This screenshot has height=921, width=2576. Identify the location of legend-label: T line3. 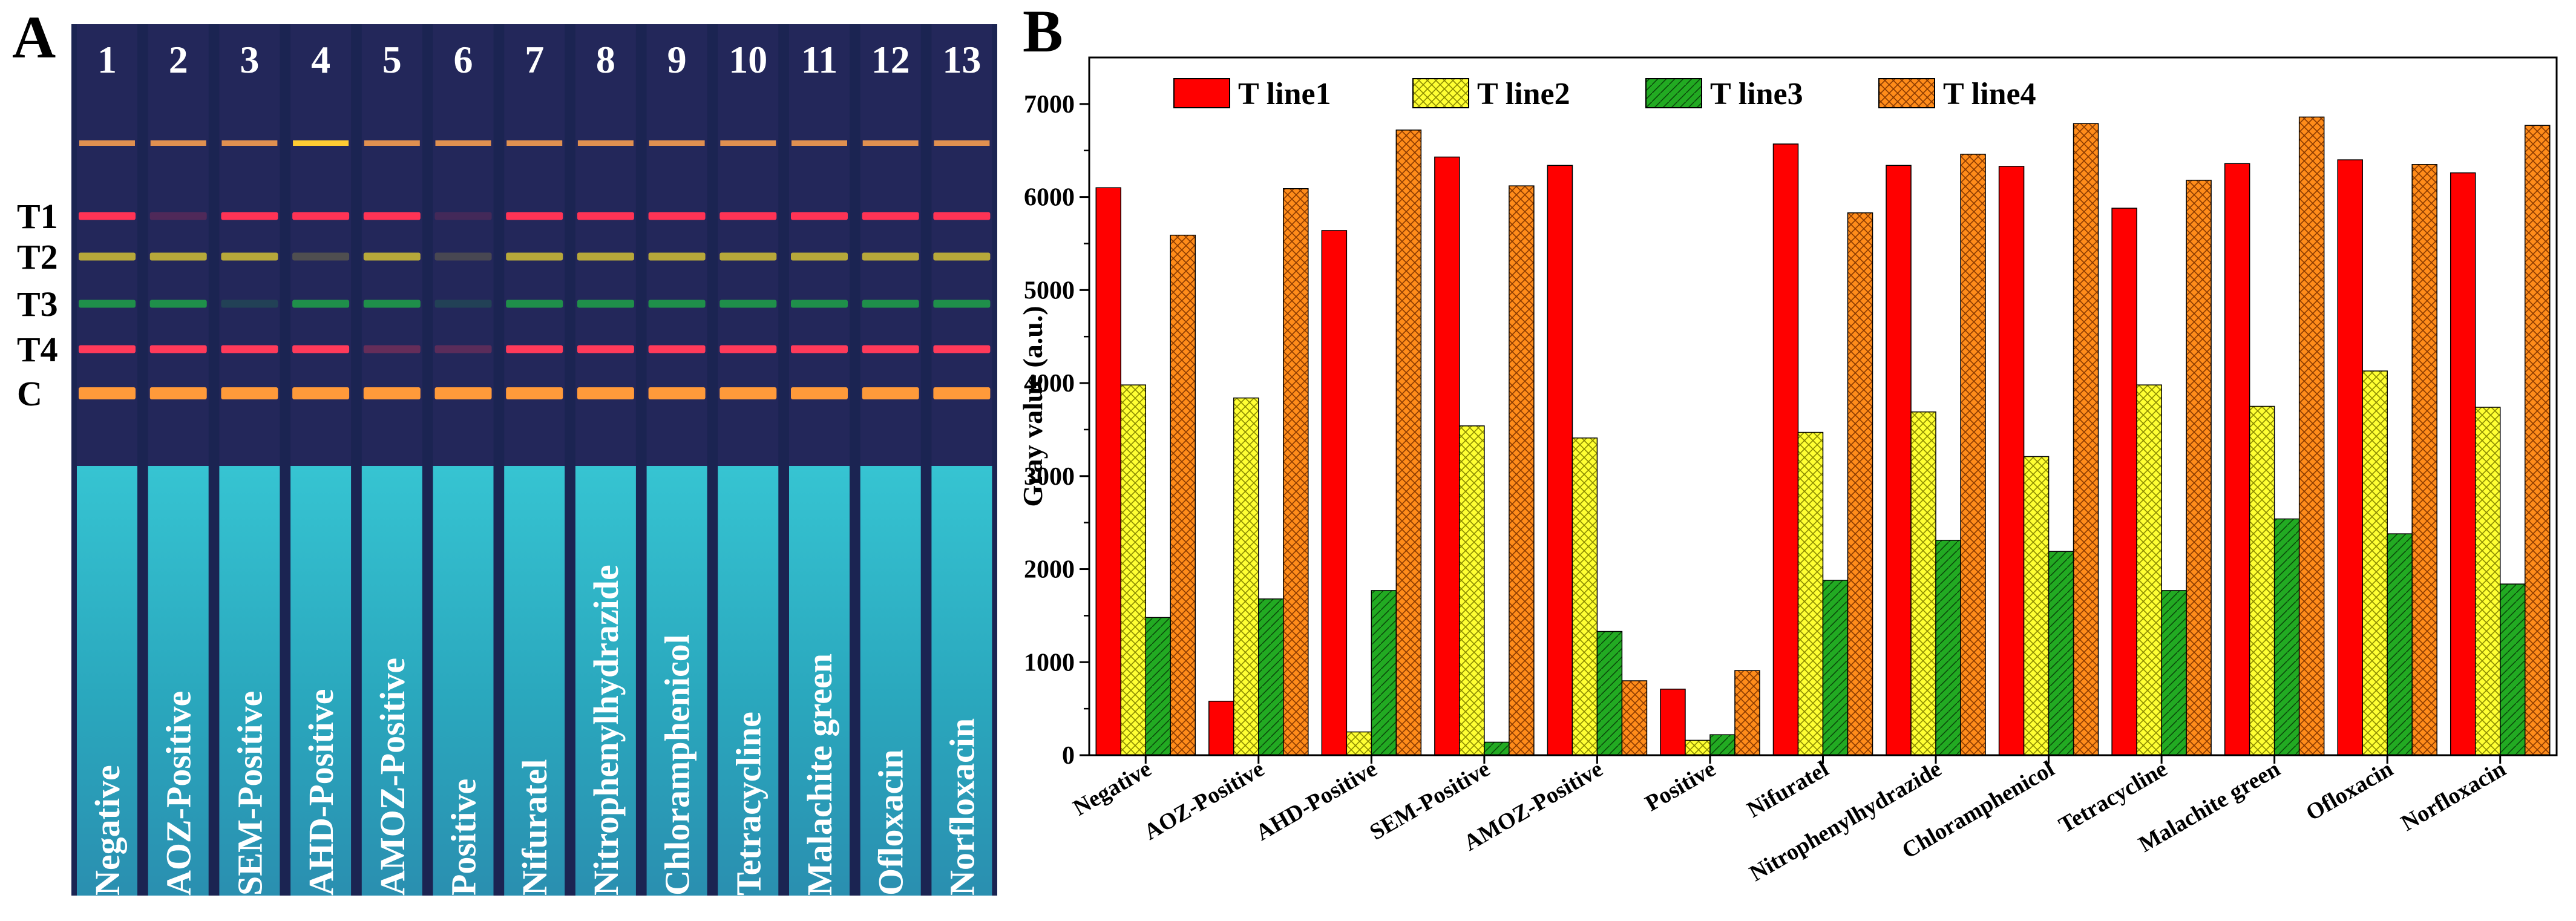
(1756, 94).